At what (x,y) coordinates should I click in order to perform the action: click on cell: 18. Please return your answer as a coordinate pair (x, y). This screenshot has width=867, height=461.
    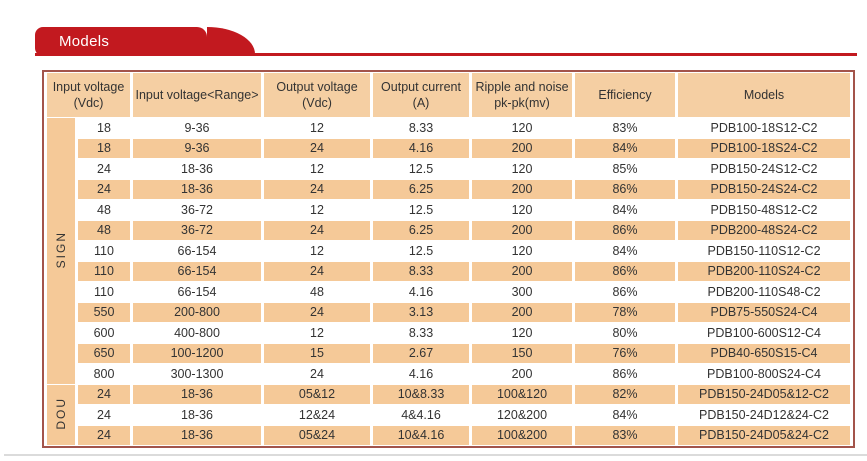
    Looking at the image, I should click on (104, 128).